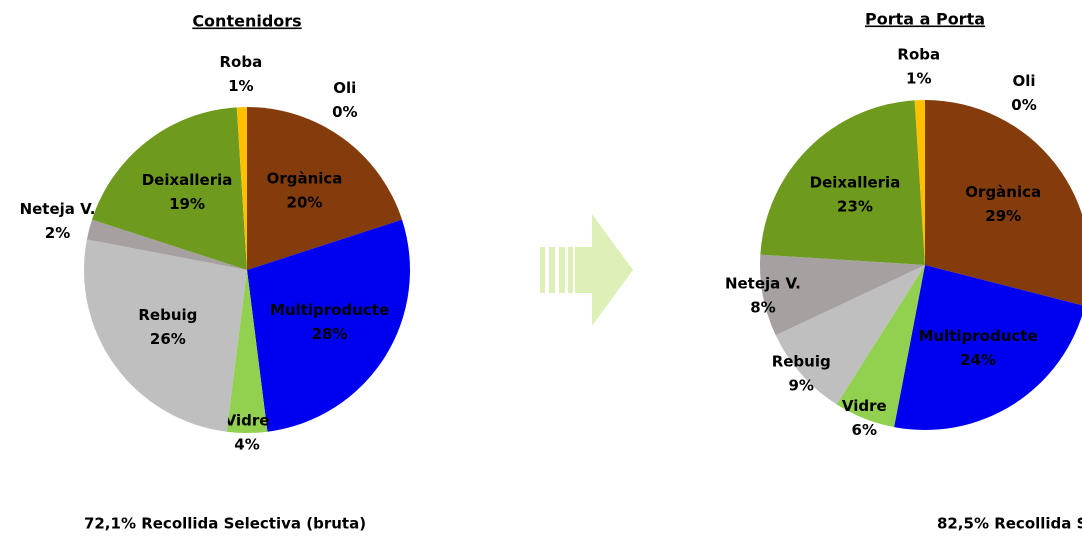 The height and width of the screenshot is (542, 1082). I want to click on data-label: 2%, so click(57, 233).